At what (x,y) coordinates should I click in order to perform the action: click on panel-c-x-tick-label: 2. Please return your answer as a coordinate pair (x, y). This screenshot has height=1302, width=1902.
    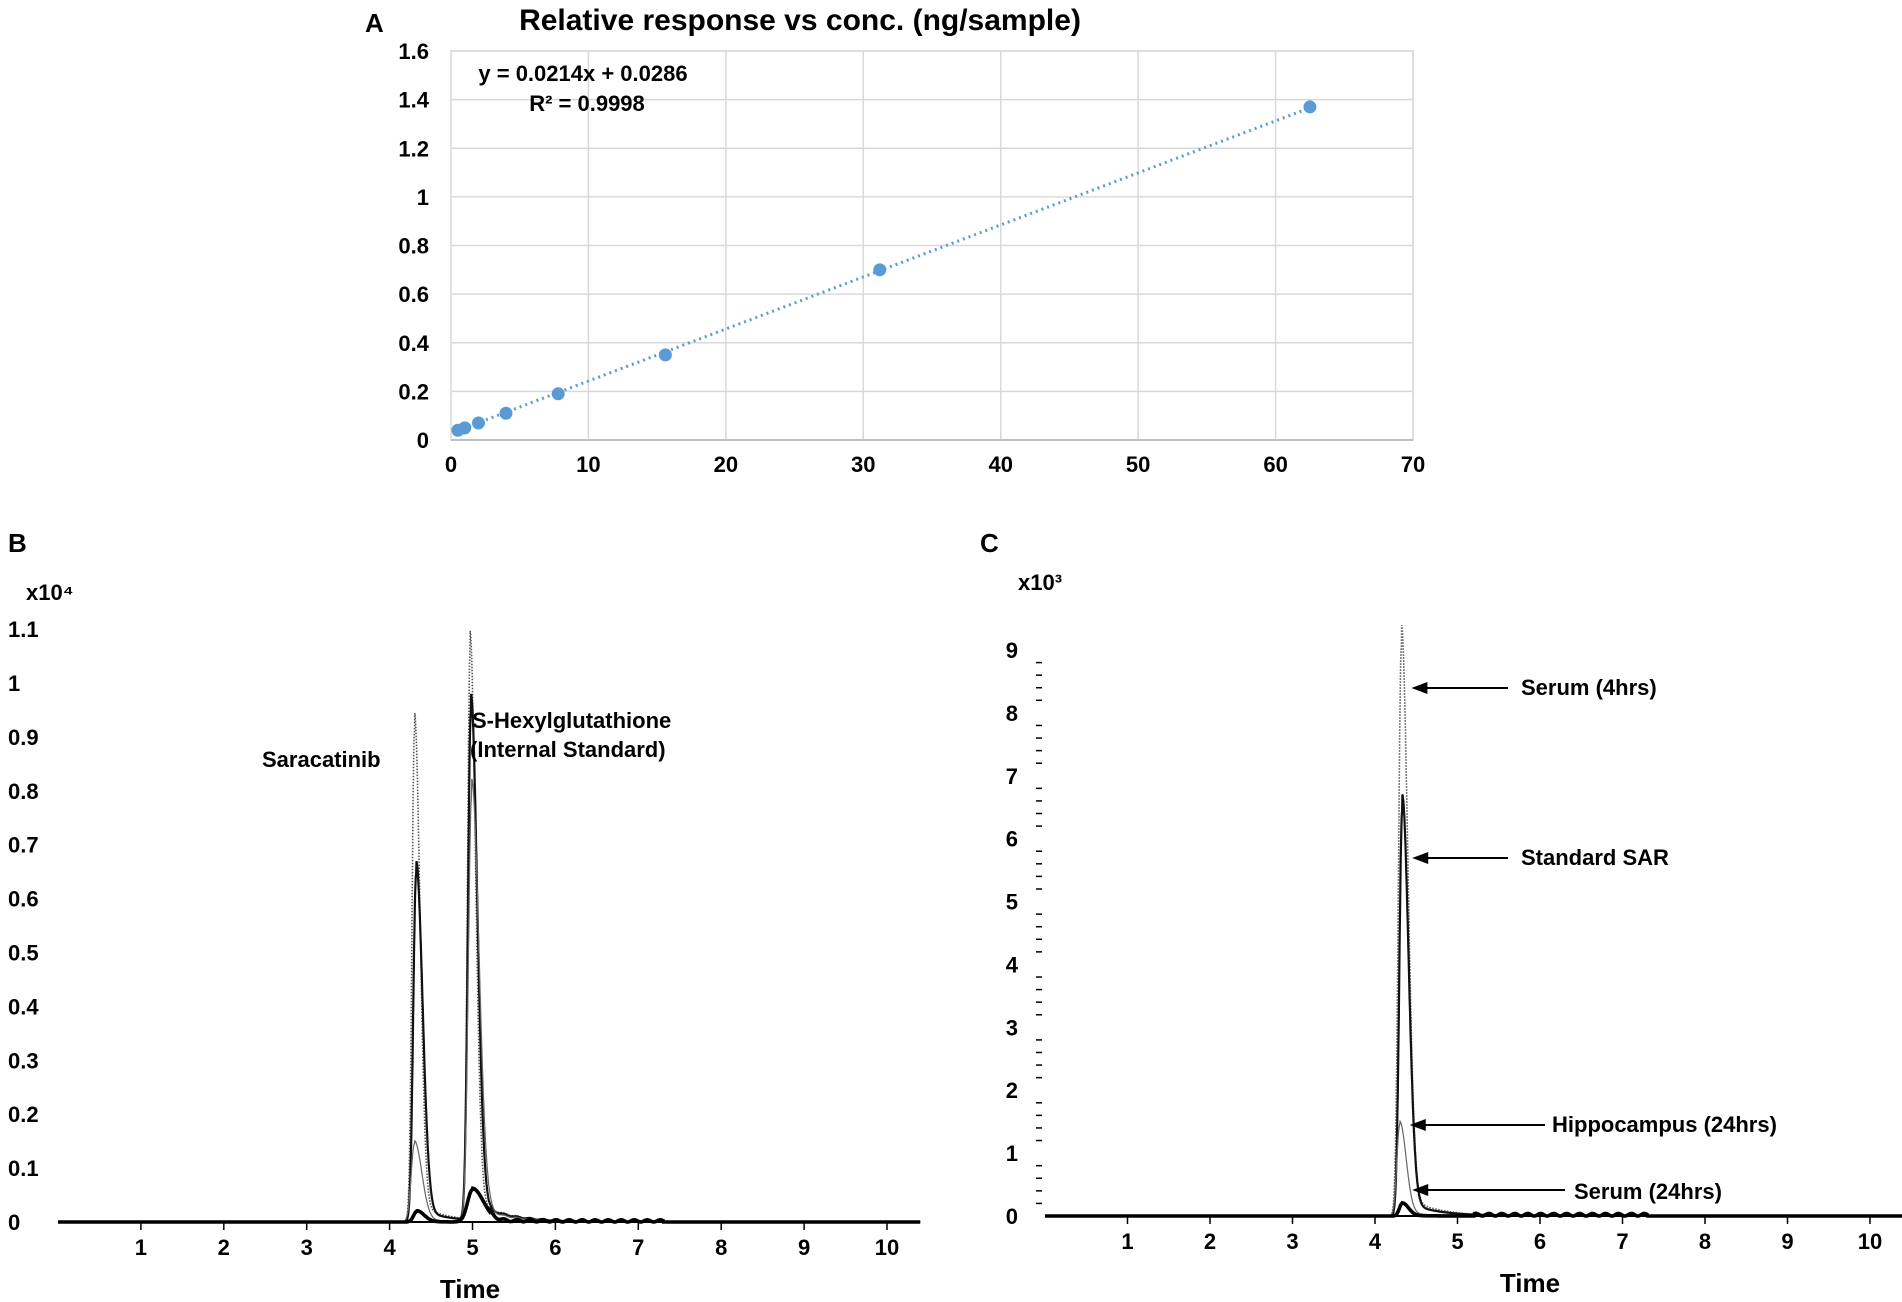
    Looking at the image, I should click on (1210, 1241).